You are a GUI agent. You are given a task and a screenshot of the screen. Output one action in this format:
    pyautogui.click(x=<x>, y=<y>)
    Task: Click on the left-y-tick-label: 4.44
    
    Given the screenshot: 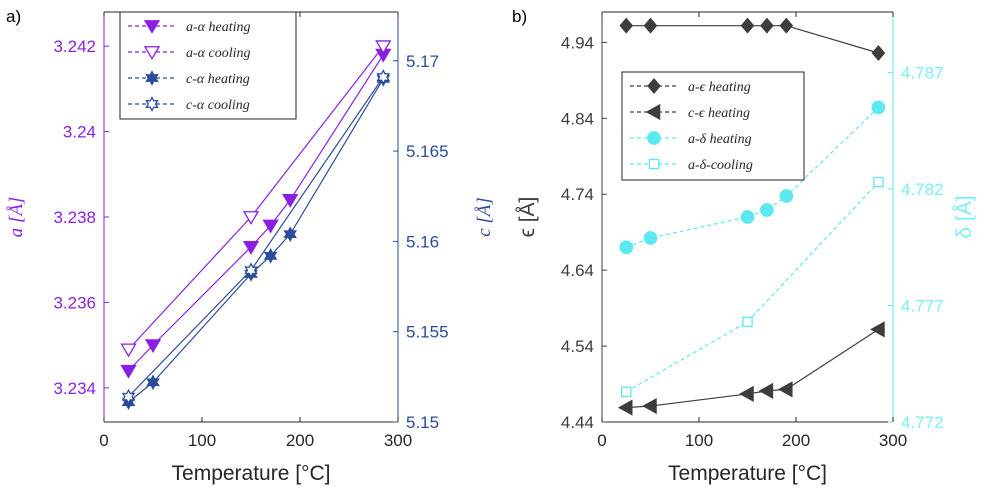 What is the action you would take?
    pyautogui.click(x=577, y=422)
    